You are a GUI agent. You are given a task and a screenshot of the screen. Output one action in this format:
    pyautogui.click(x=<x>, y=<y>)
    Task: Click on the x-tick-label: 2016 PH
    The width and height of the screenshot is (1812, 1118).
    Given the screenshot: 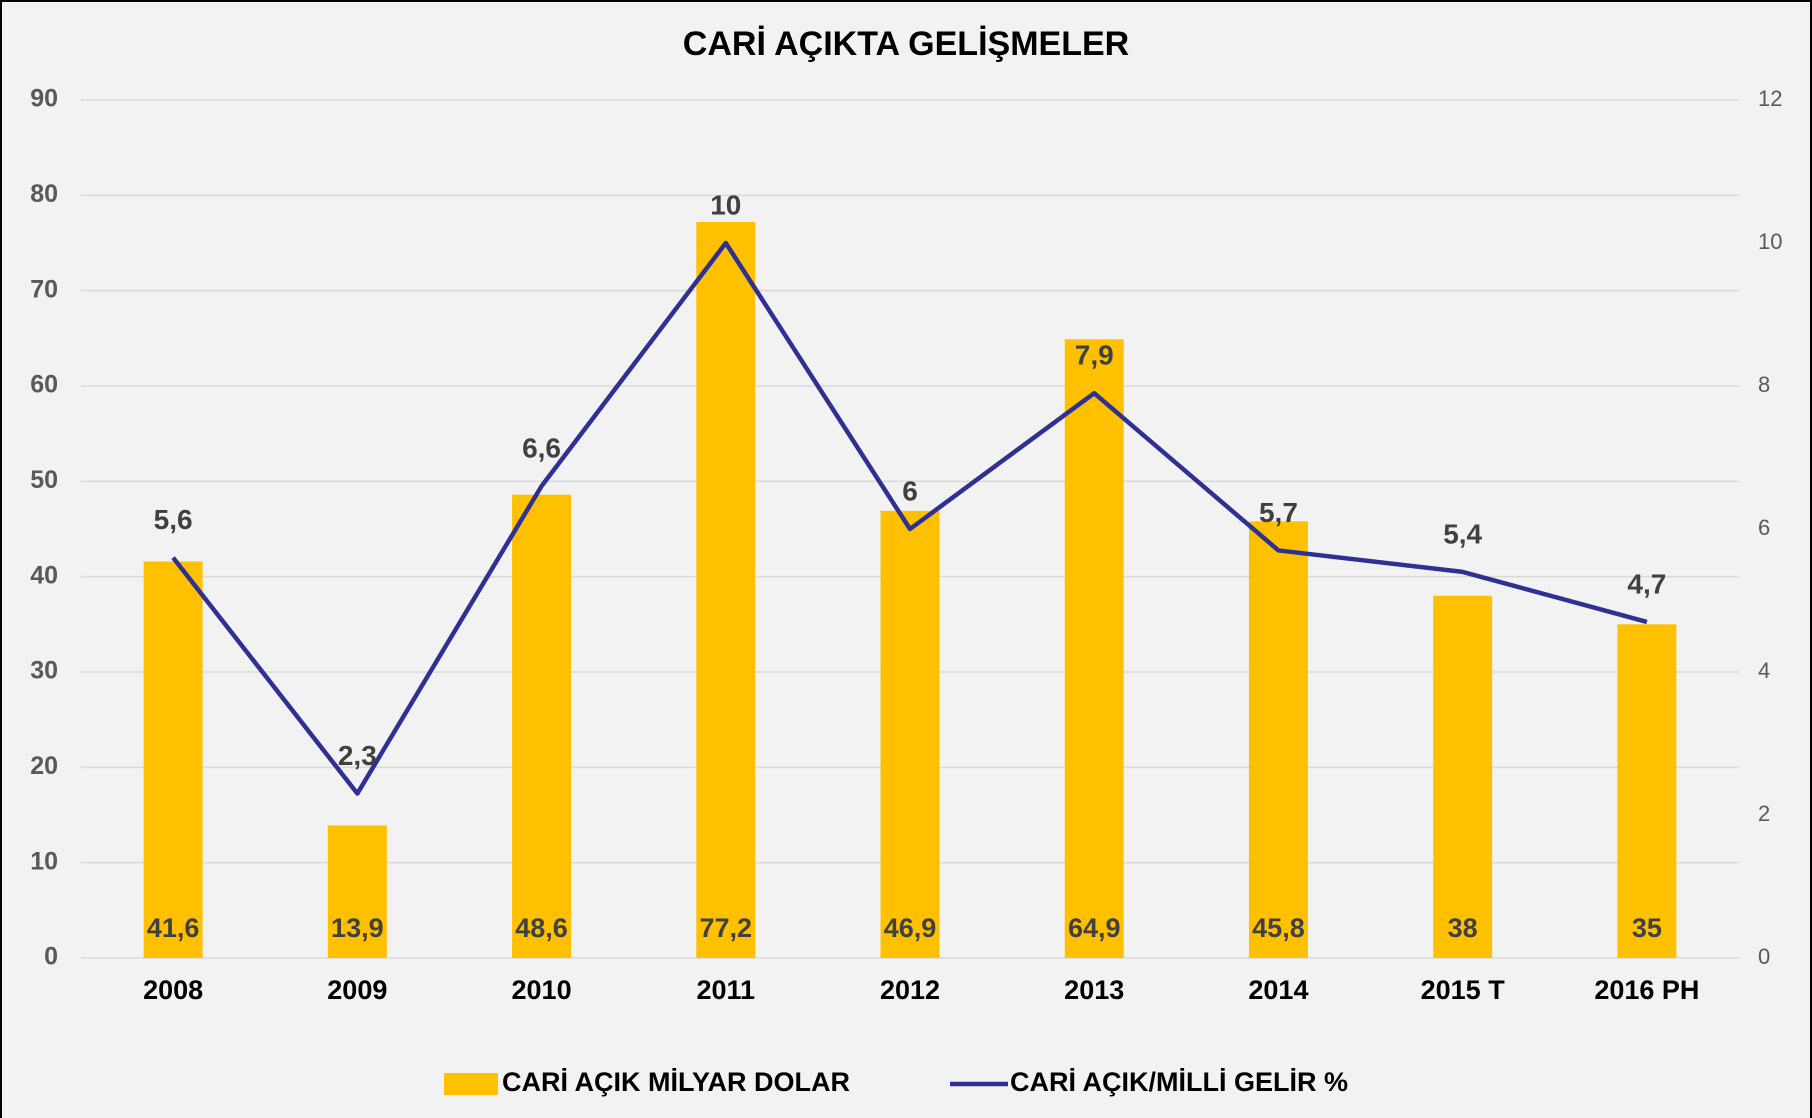 What is the action you would take?
    pyautogui.click(x=1646, y=990)
    